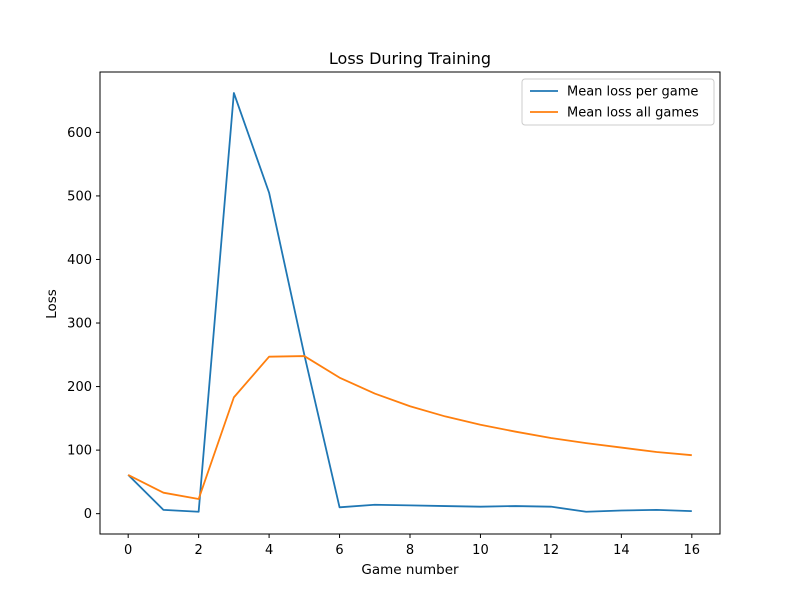  I want to click on y-axis-label: Loss, so click(52, 304).